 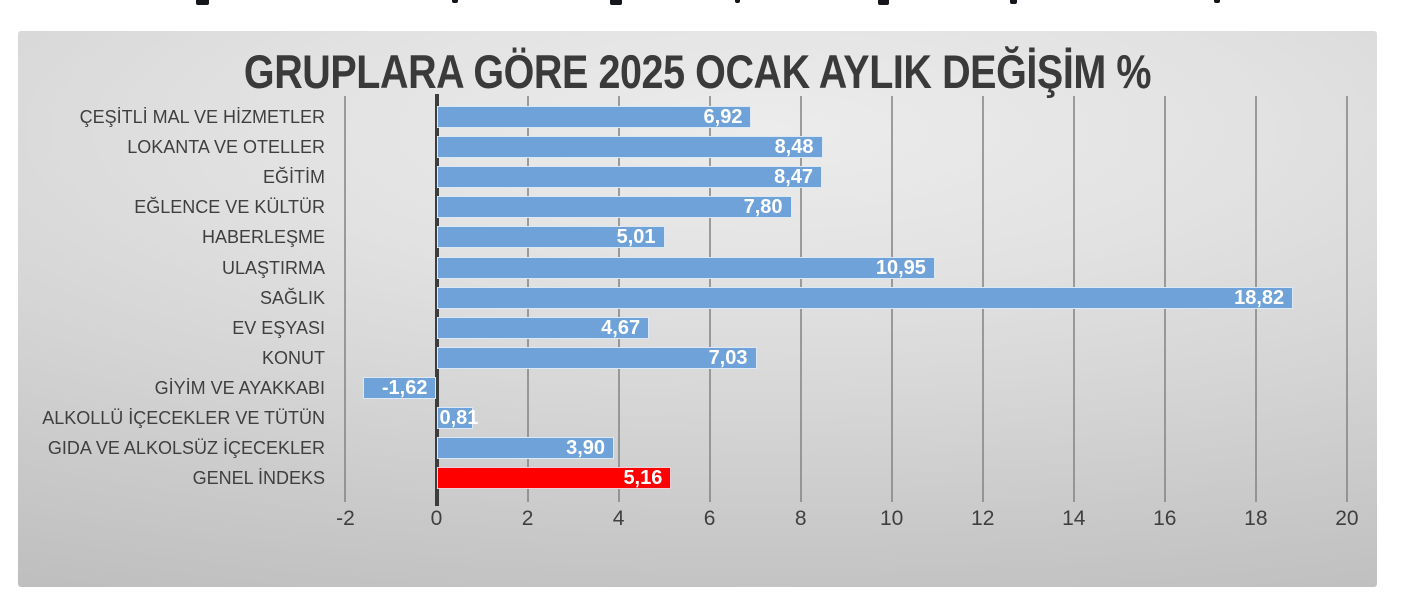 What do you see at coordinates (226, 147) in the screenshot?
I see `category-label: LOKANTA VE OTELLER` at bounding box center [226, 147].